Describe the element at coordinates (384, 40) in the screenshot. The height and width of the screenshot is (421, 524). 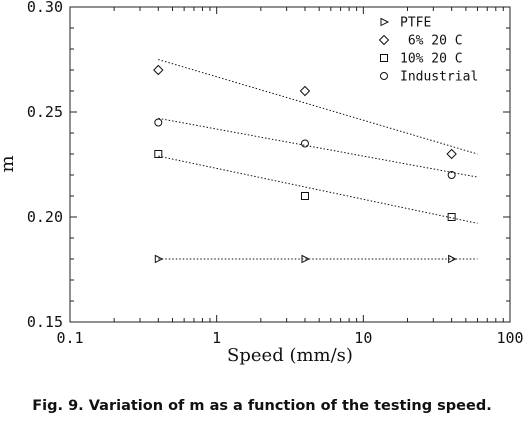
I see `legend-marker-diamond` at that location.